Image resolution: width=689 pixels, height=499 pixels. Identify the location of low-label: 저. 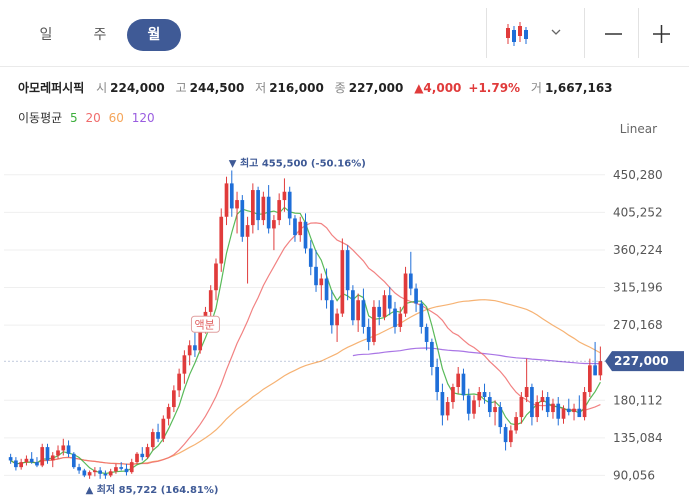
(261, 88).